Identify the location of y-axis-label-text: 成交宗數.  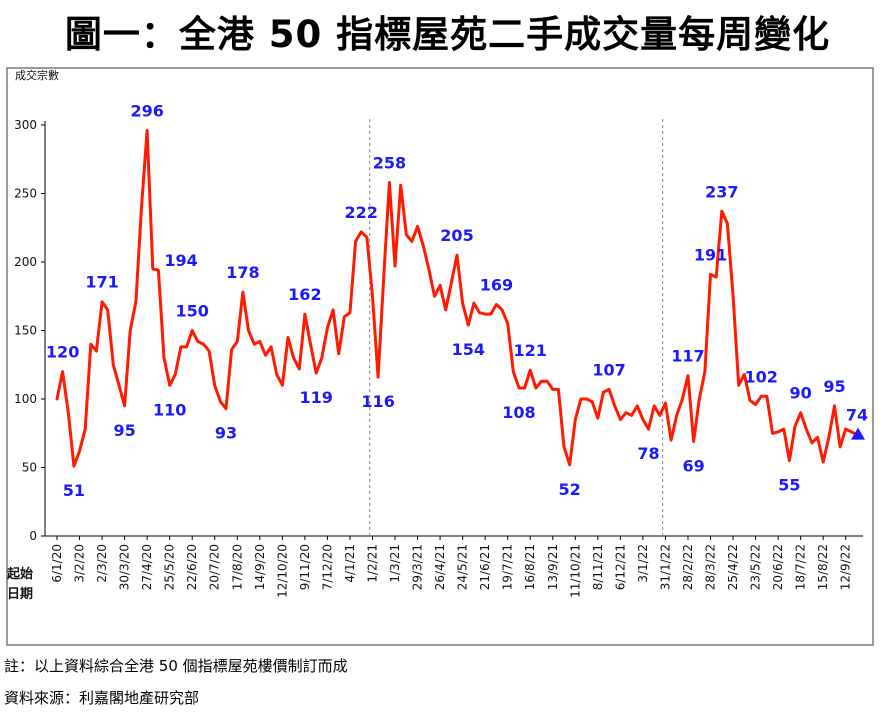
(37, 75).